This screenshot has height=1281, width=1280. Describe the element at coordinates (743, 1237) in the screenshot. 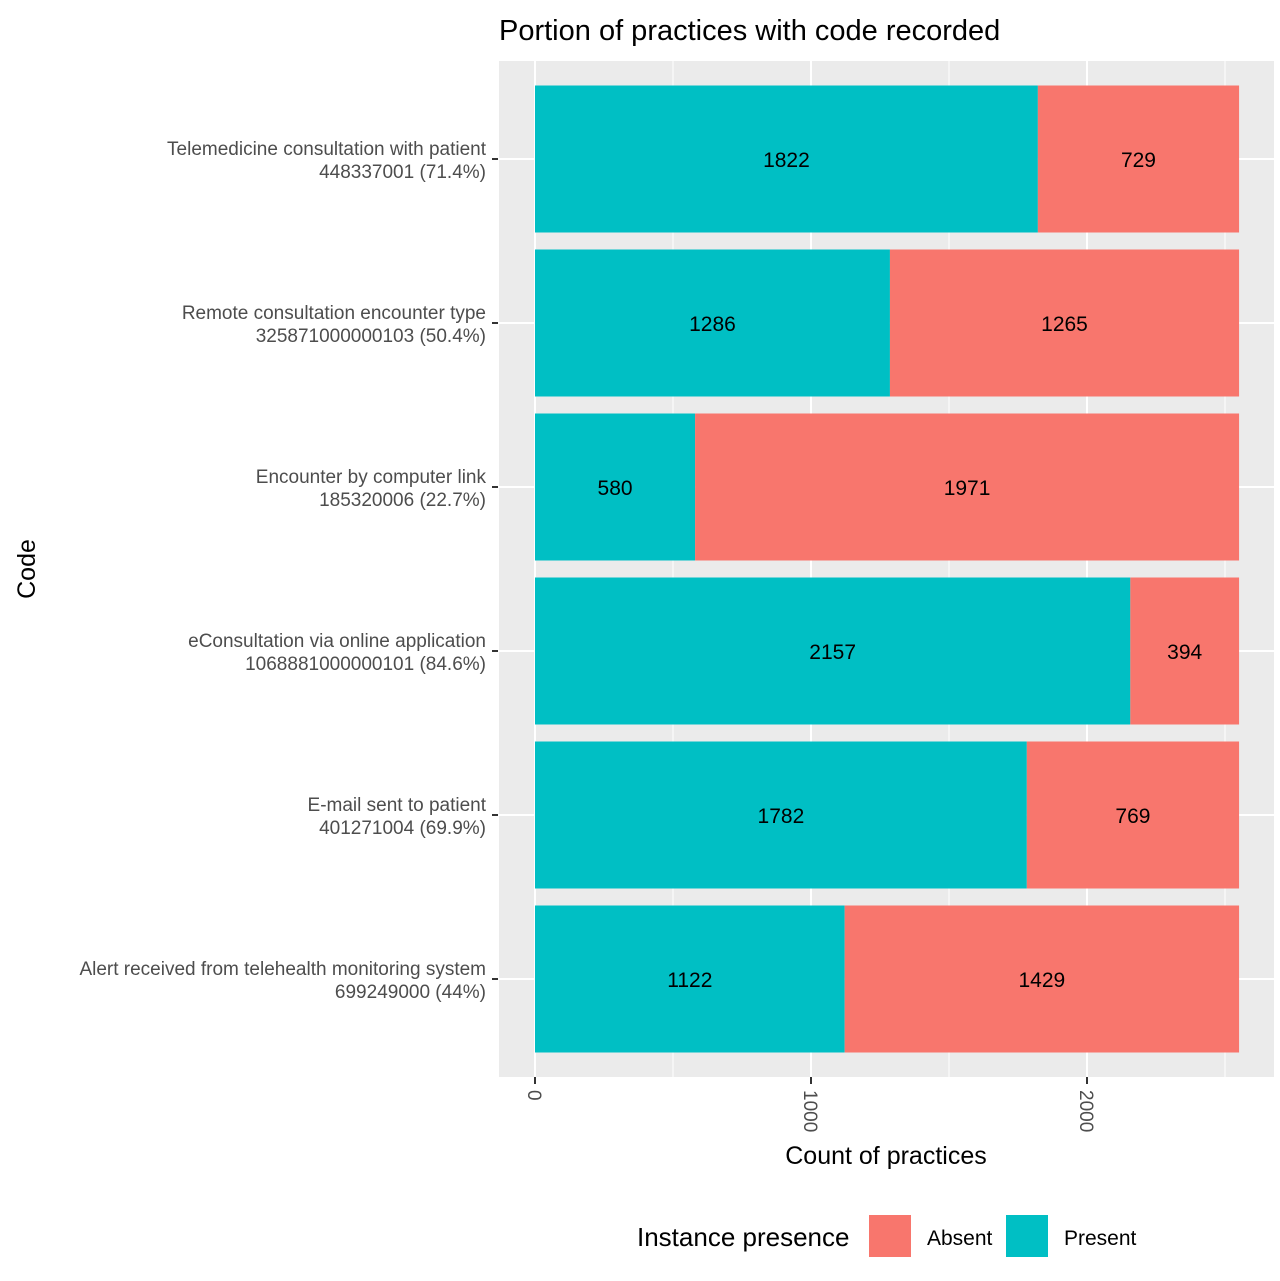

I see `legend-title: Instance presence` at that location.